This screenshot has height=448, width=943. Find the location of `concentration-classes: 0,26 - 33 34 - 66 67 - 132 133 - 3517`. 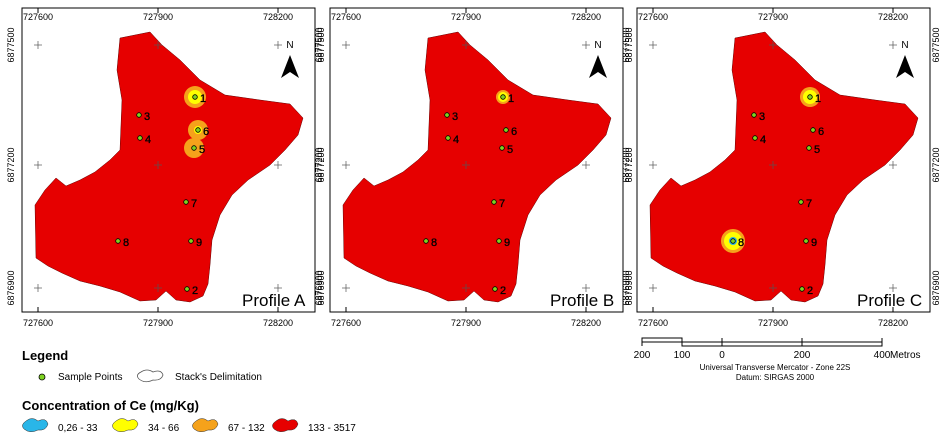

concentration-classes: 0,26 - 33 34 - 66 67 - 132 133 - 3517 is located at coordinates (189, 426).